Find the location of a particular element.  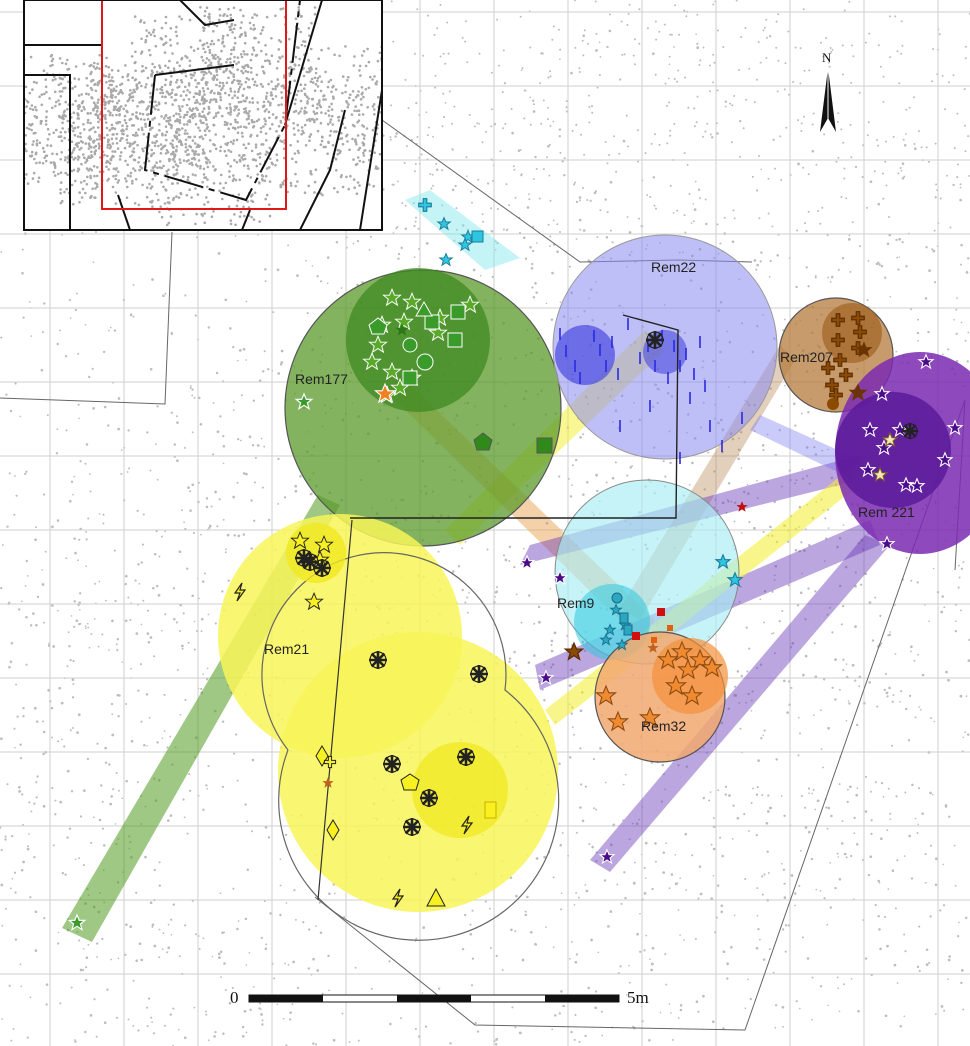

band-cyan is located at coordinates (462, 230).